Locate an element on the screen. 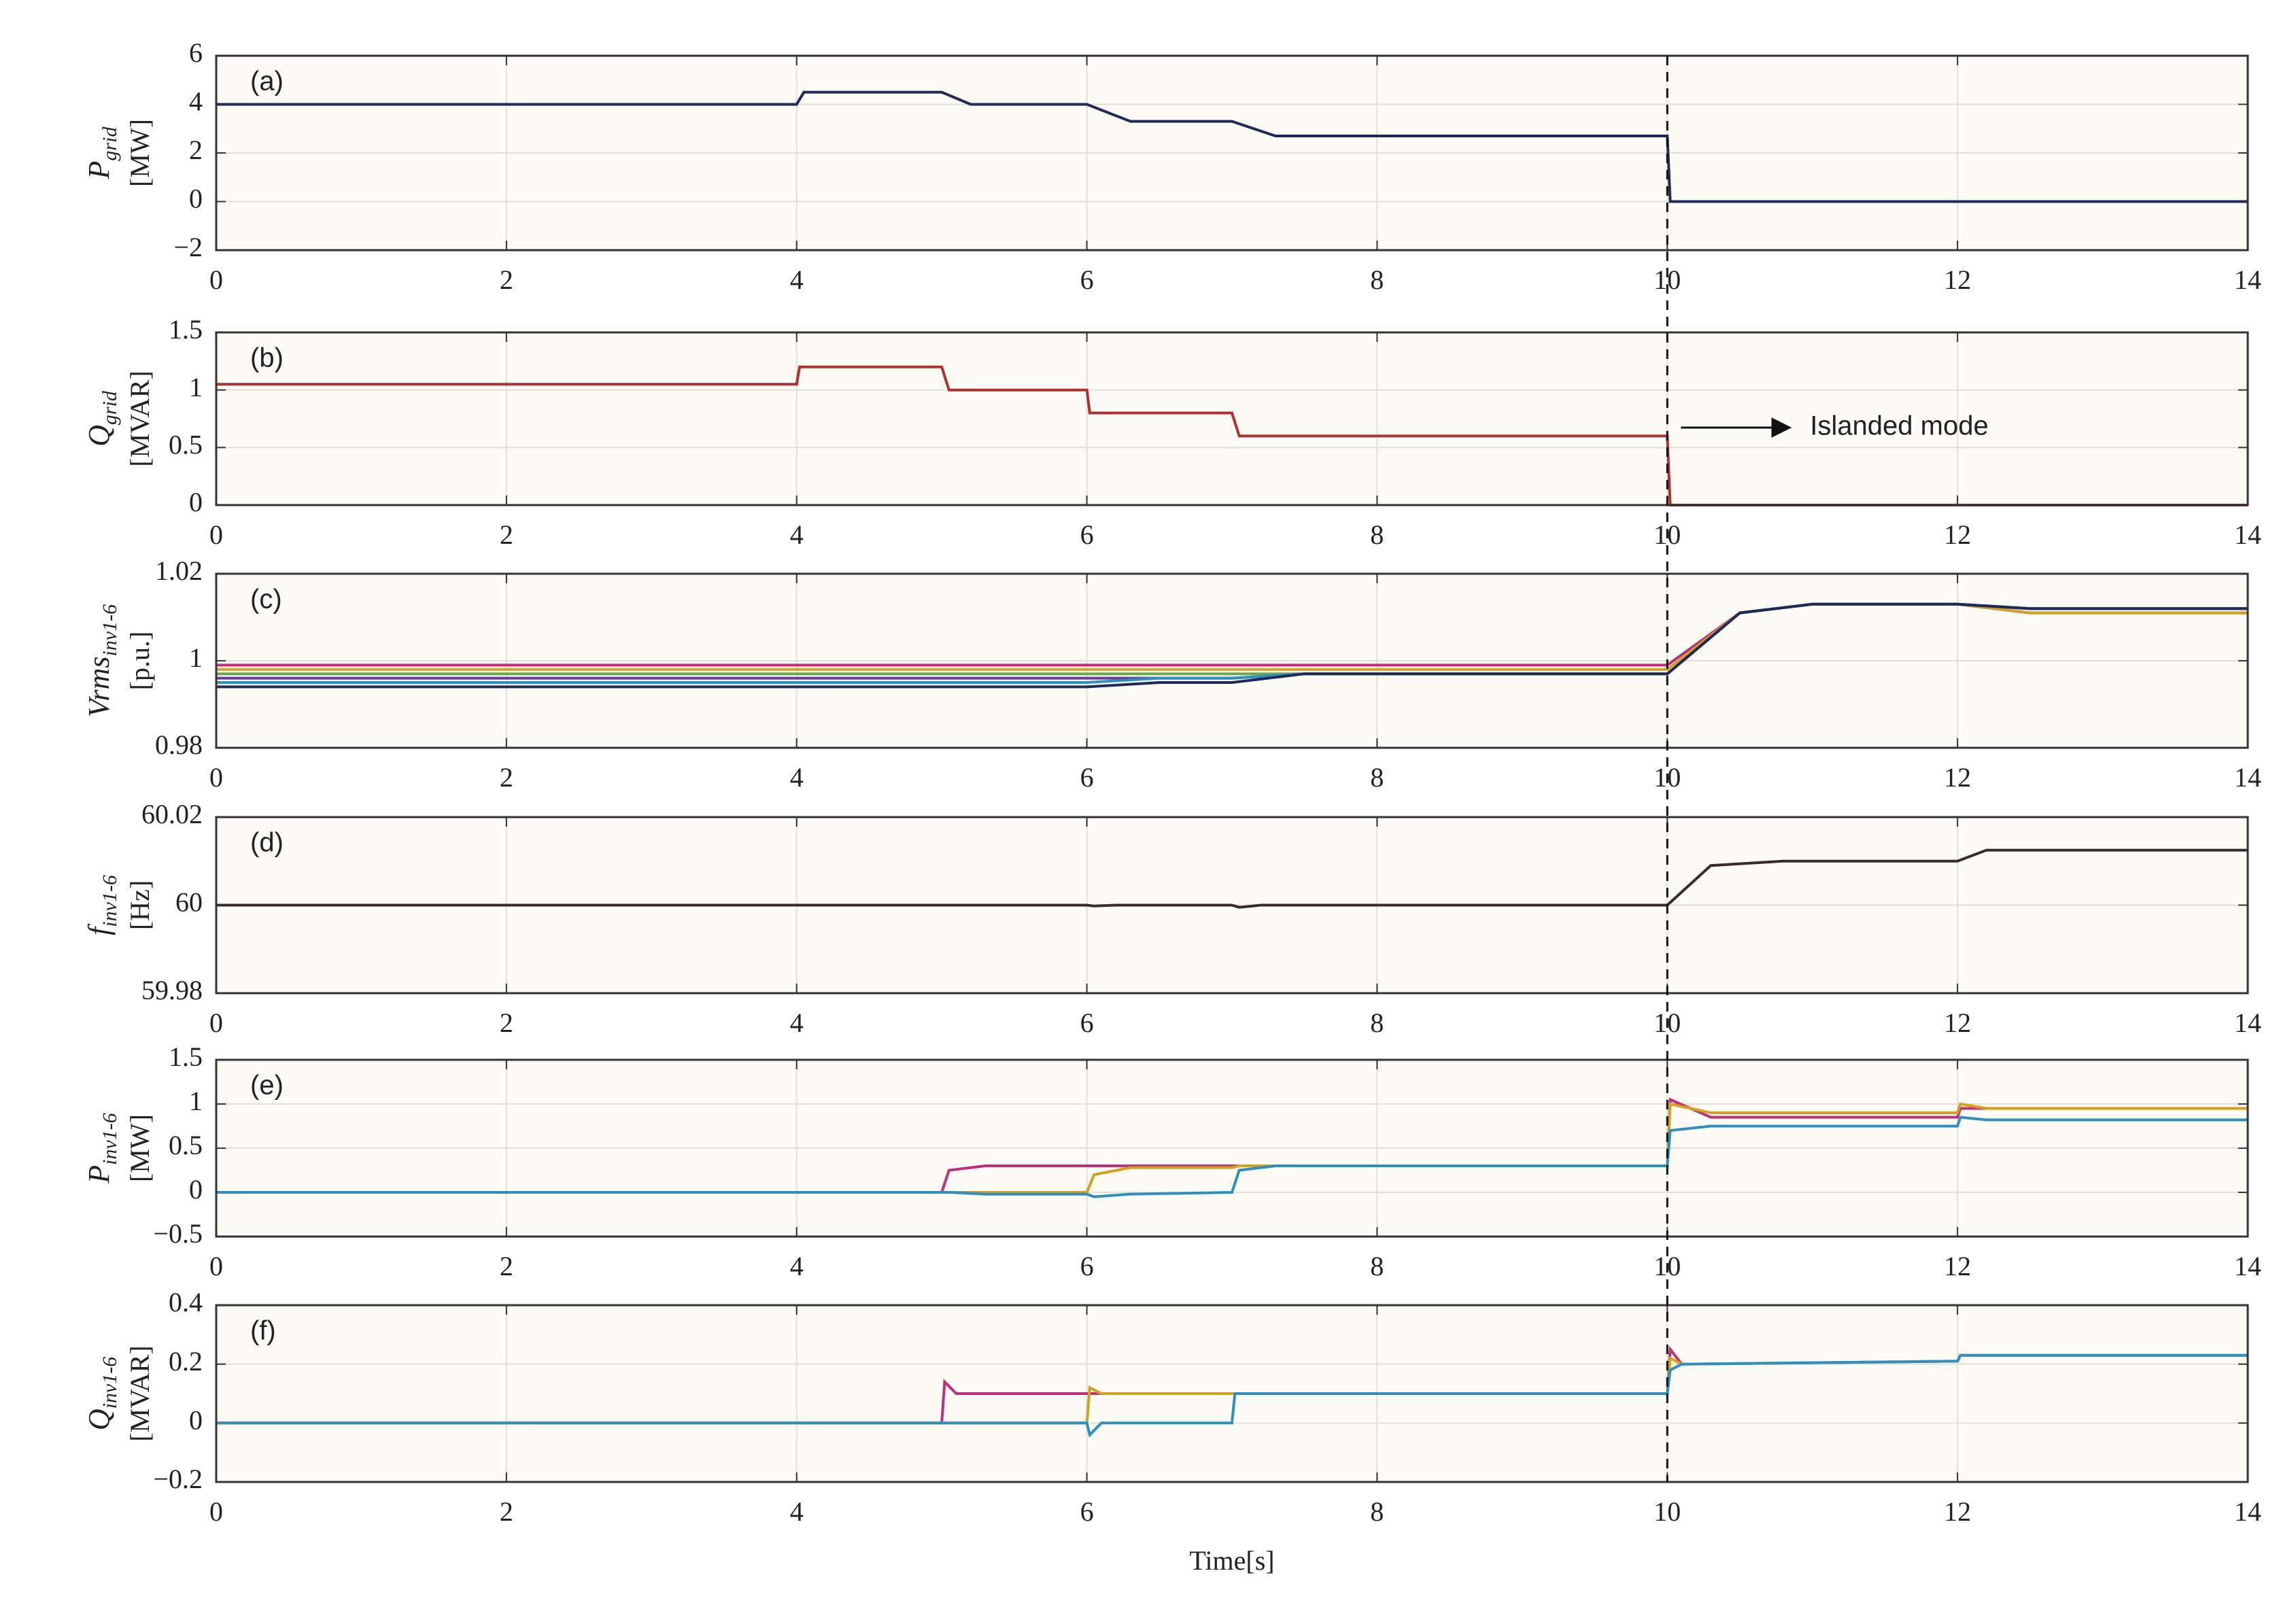 The height and width of the screenshot is (1605, 2296). panel-label: (e) is located at coordinates (267, 1086).